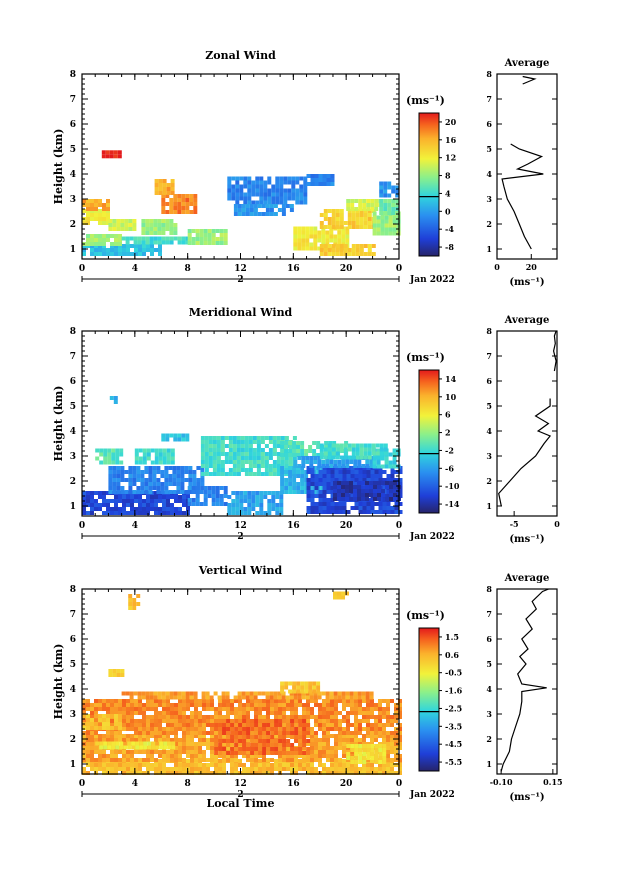 Image resolution: width=617 pixels, height=873 pixels. Describe the element at coordinates (501, 782) in the screenshot. I see `average-x-tick-label: -0.10` at that location.